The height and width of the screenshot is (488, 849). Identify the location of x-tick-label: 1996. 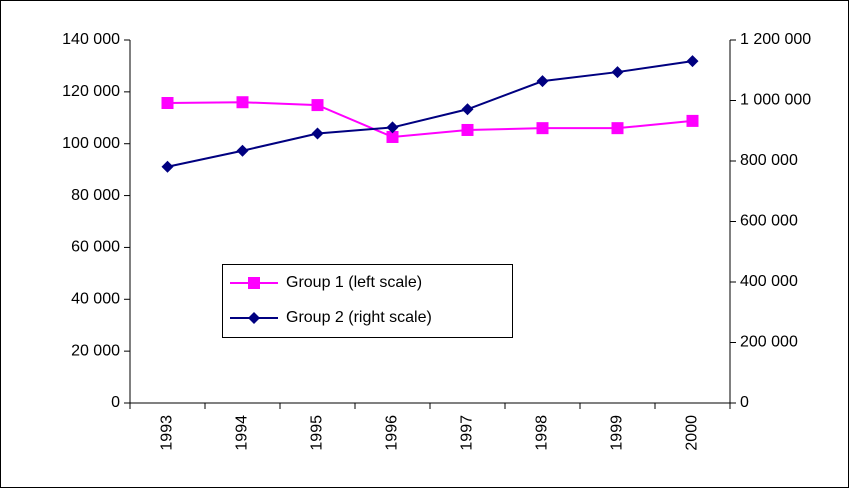
(392, 433).